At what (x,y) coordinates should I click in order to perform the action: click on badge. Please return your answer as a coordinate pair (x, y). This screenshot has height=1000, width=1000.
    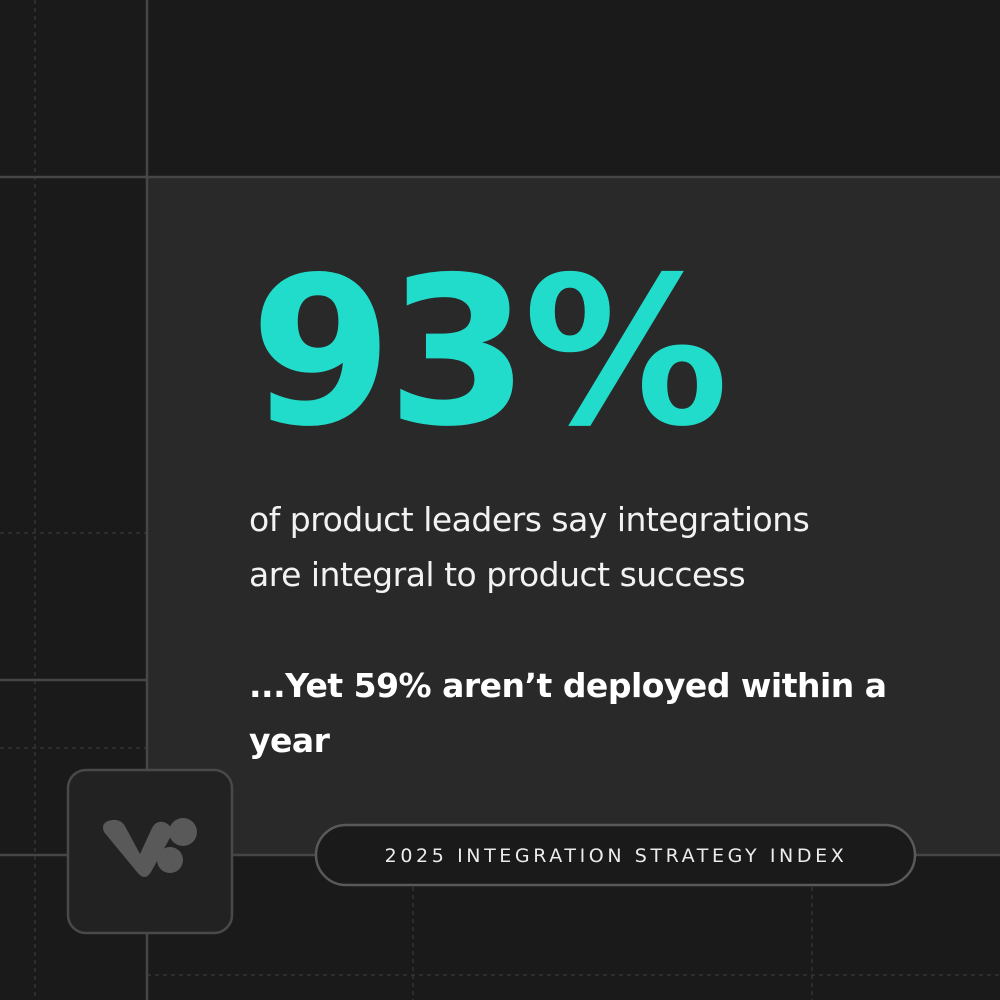
    Looking at the image, I should click on (615, 855).